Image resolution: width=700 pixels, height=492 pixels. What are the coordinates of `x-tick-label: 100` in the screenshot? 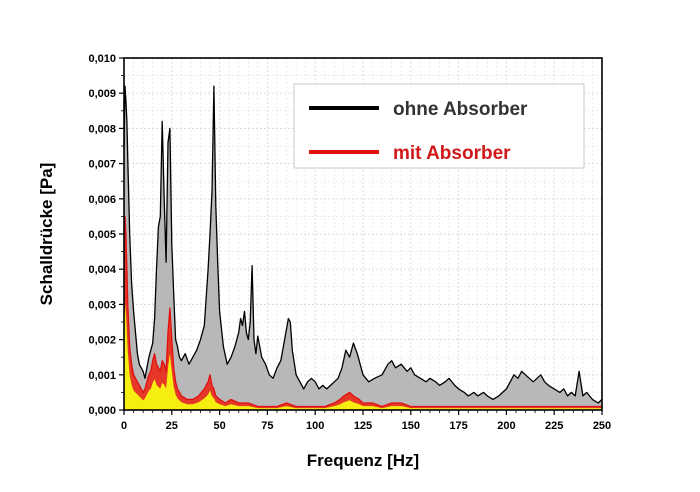 It's located at (315, 426).